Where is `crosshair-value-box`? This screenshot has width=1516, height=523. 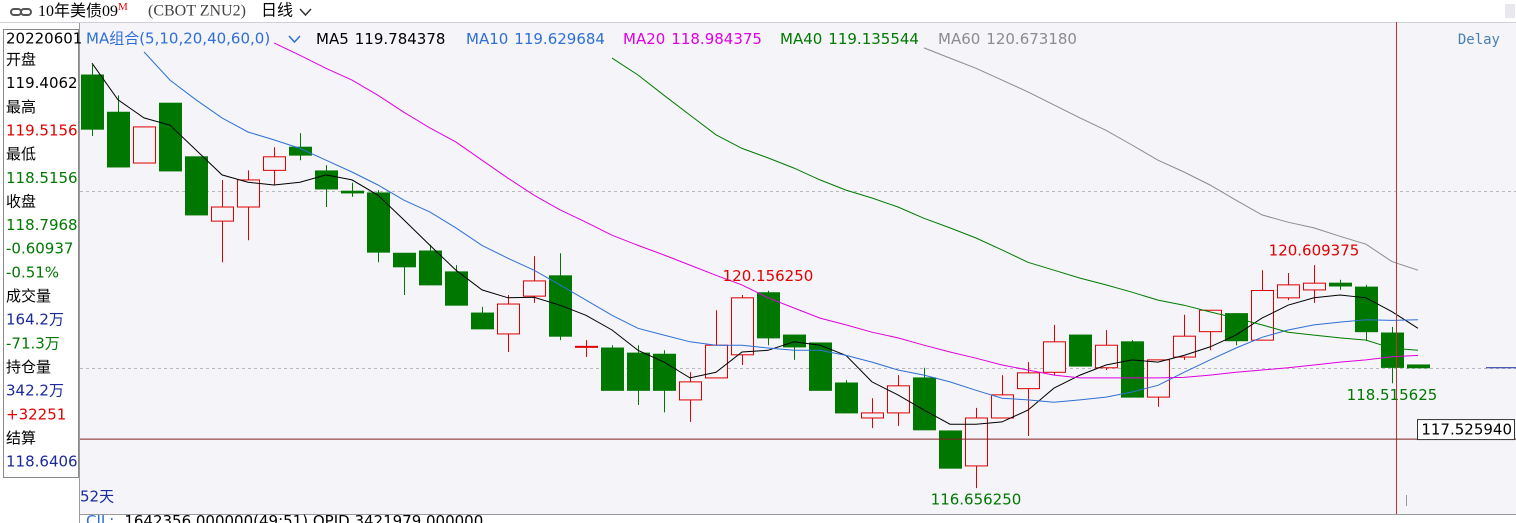 crosshair-value-box is located at coordinates (1466, 430).